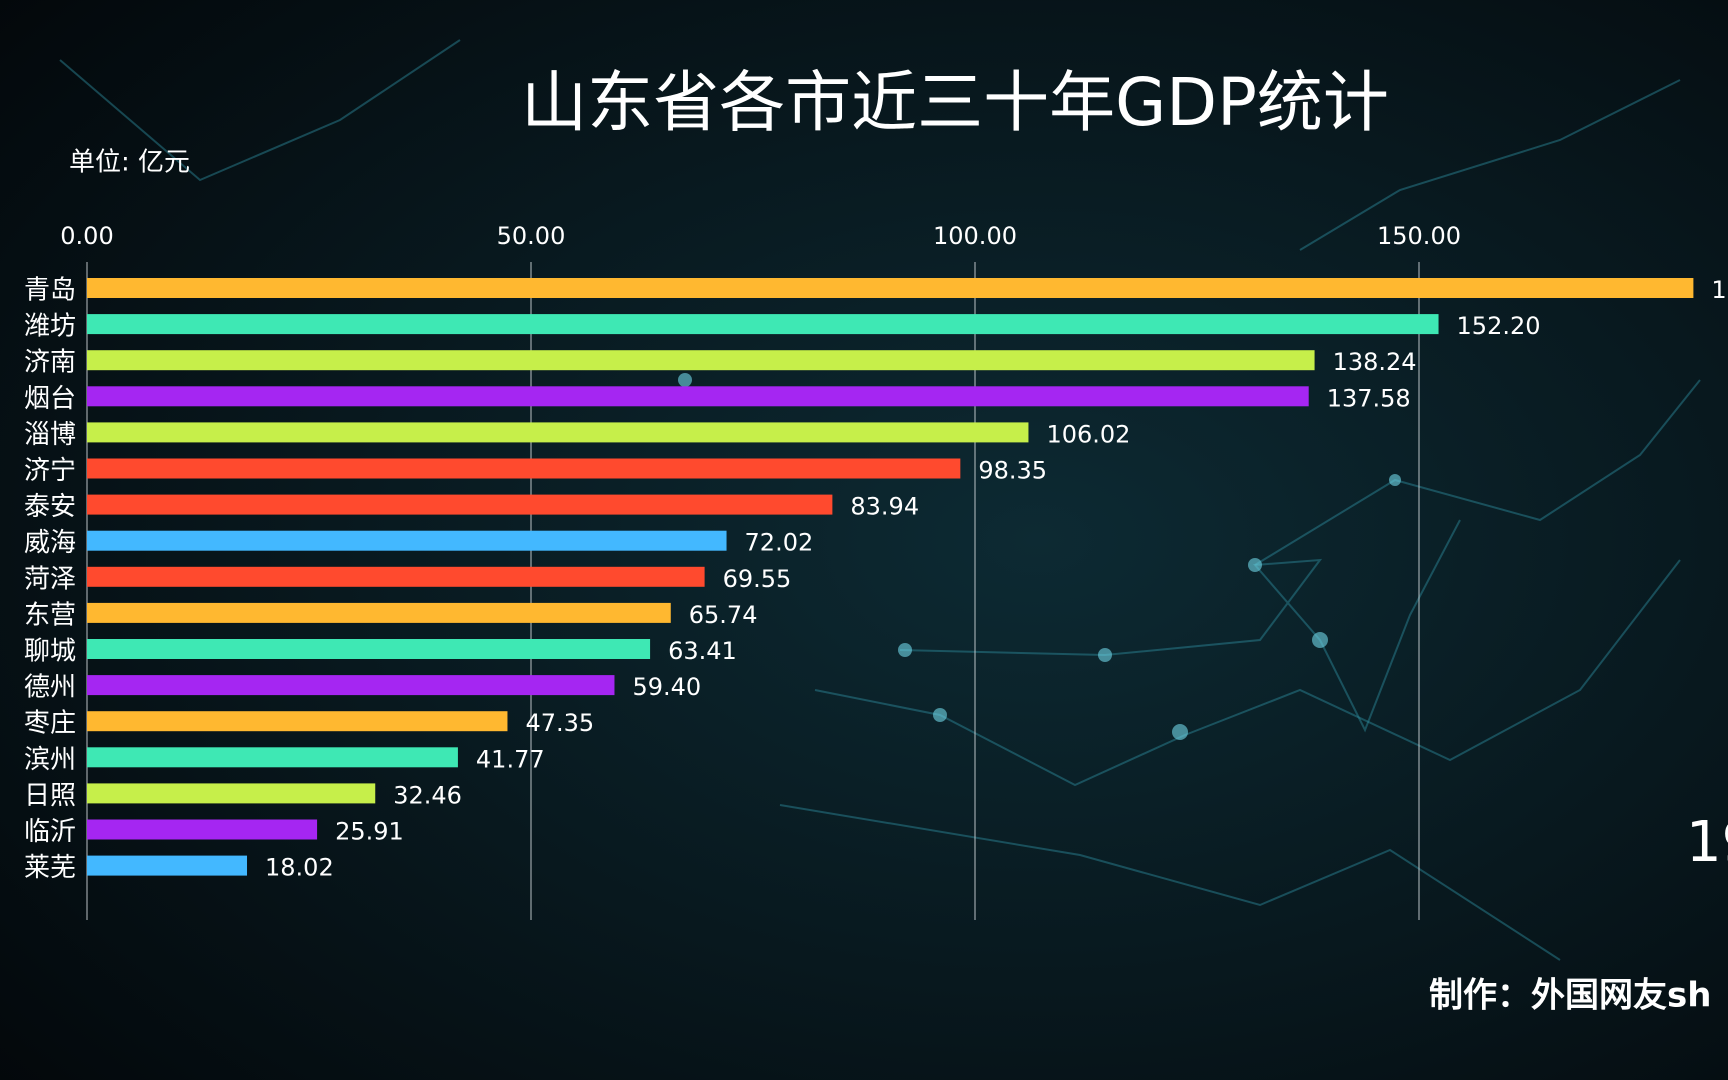  What do you see at coordinates (129, 163) in the screenshot?
I see `unit-label: 单位: 亿元` at bounding box center [129, 163].